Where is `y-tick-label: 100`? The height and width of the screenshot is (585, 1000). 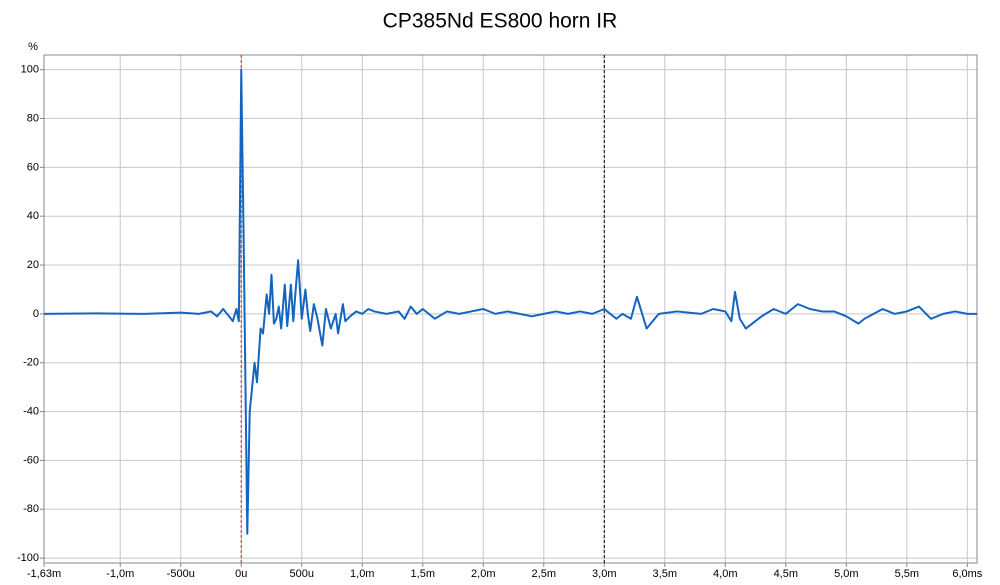
y-tick-label: 100 is located at coordinates (30, 70).